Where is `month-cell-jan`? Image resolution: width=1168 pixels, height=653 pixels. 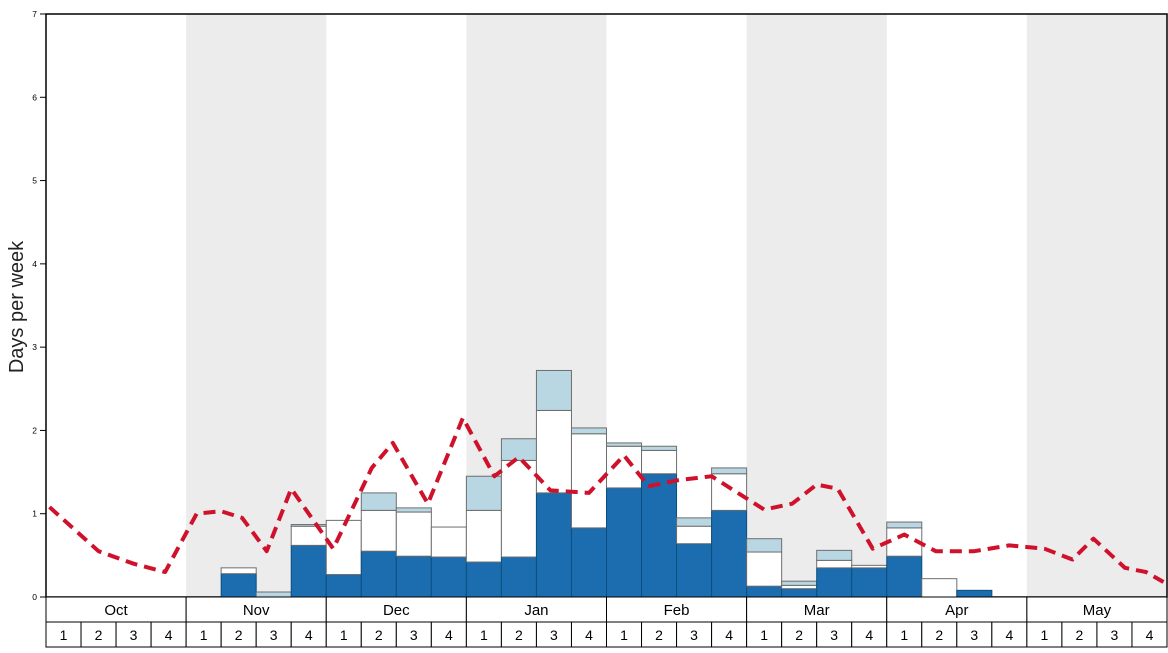
month-cell-jan is located at coordinates (536, 609).